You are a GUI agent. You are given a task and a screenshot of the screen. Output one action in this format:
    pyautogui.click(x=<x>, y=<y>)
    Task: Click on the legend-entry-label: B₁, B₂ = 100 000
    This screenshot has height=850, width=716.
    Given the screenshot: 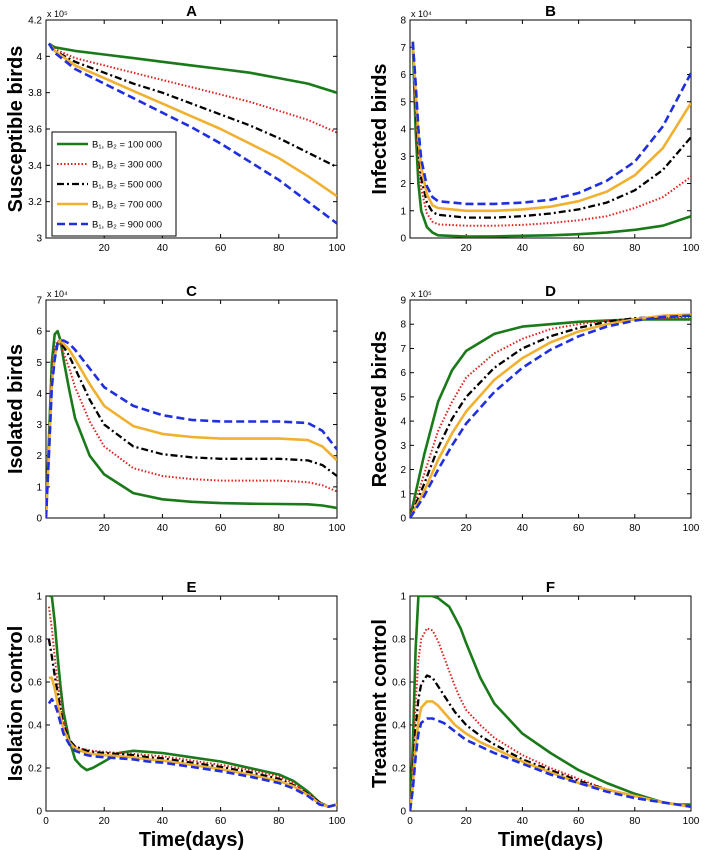 What is the action you would take?
    pyautogui.click(x=127, y=145)
    